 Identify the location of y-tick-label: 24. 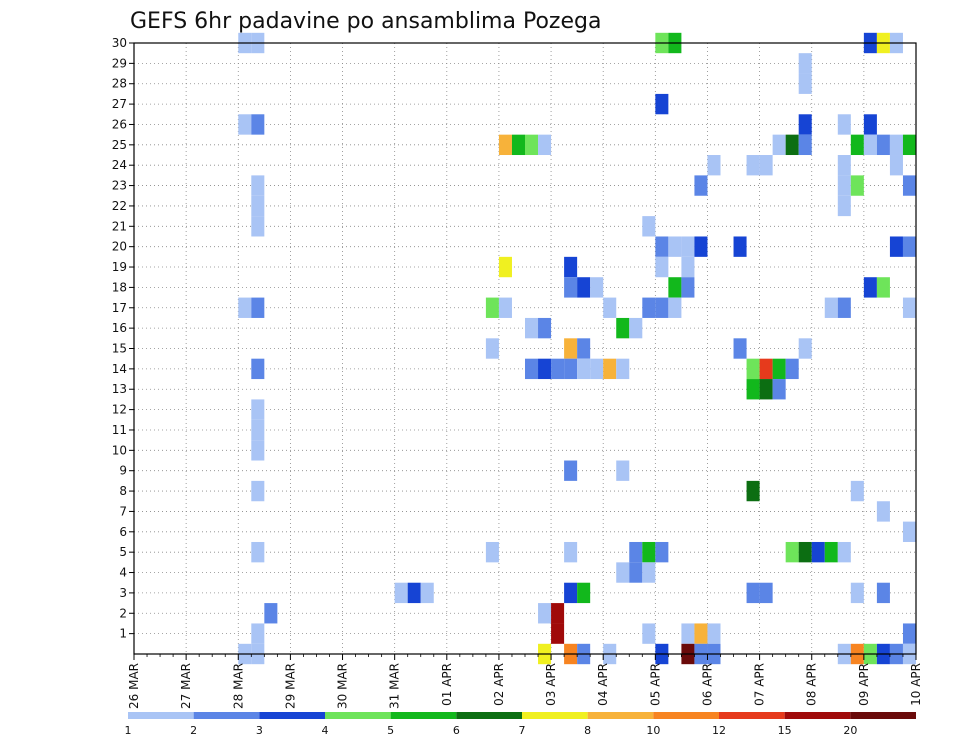
(119, 165).